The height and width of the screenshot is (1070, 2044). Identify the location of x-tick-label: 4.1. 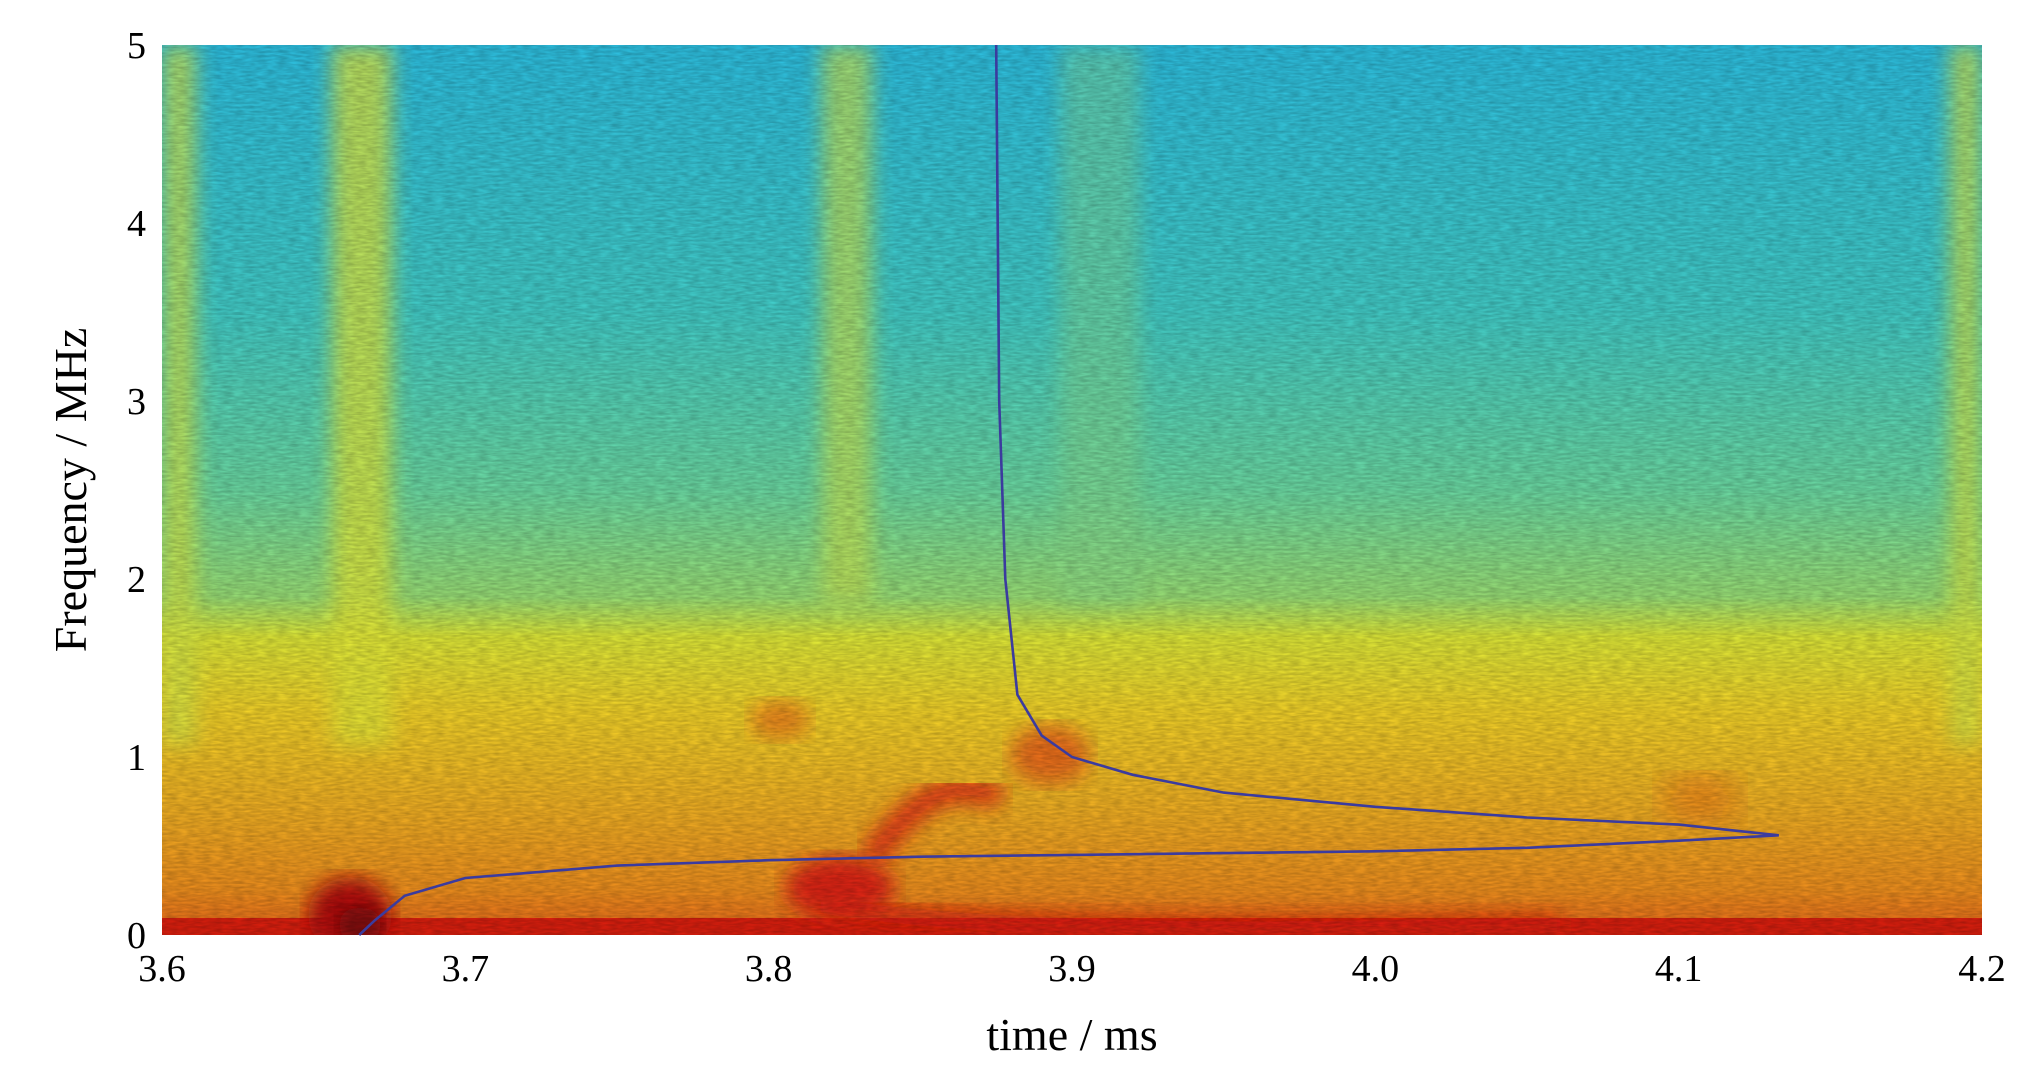
(1679, 969).